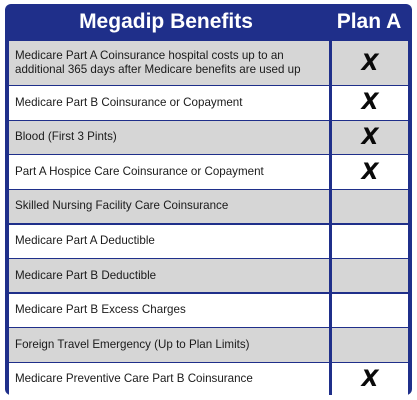 This screenshot has height=400, width=417. Describe the element at coordinates (169, 310) in the screenshot. I see `benefit-cell: Medicare Part B Excess Charges` at that location.